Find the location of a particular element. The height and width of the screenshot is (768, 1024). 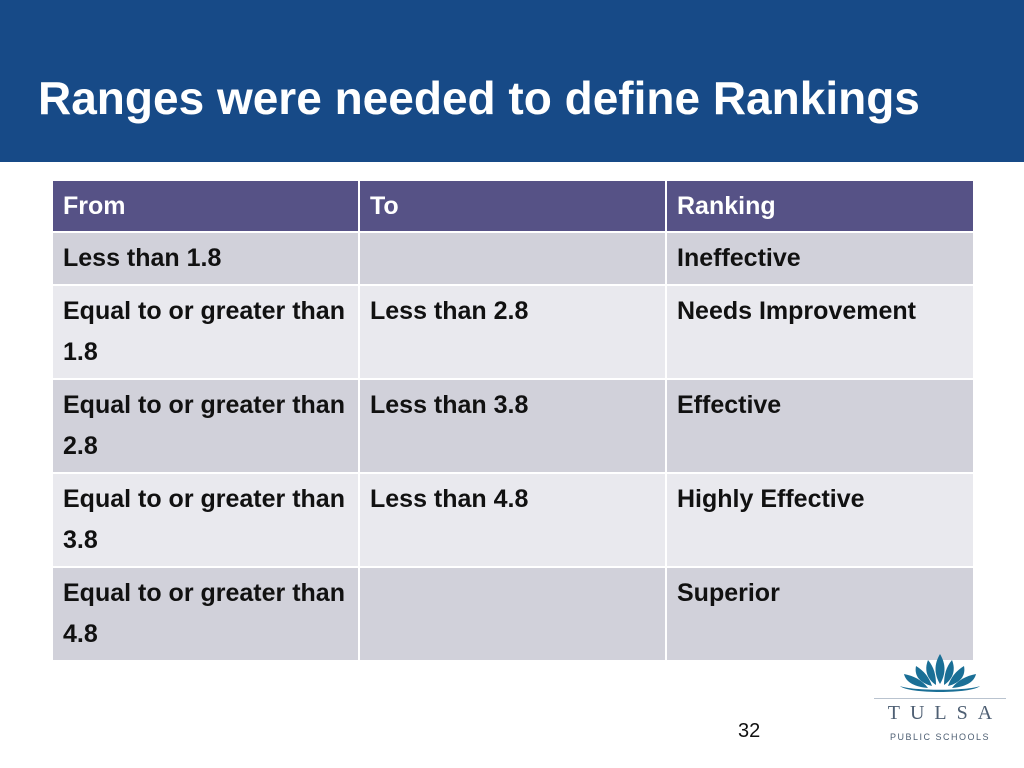

table-row: Less than 1.8 Ineffective is located at coordinates (513, 258).